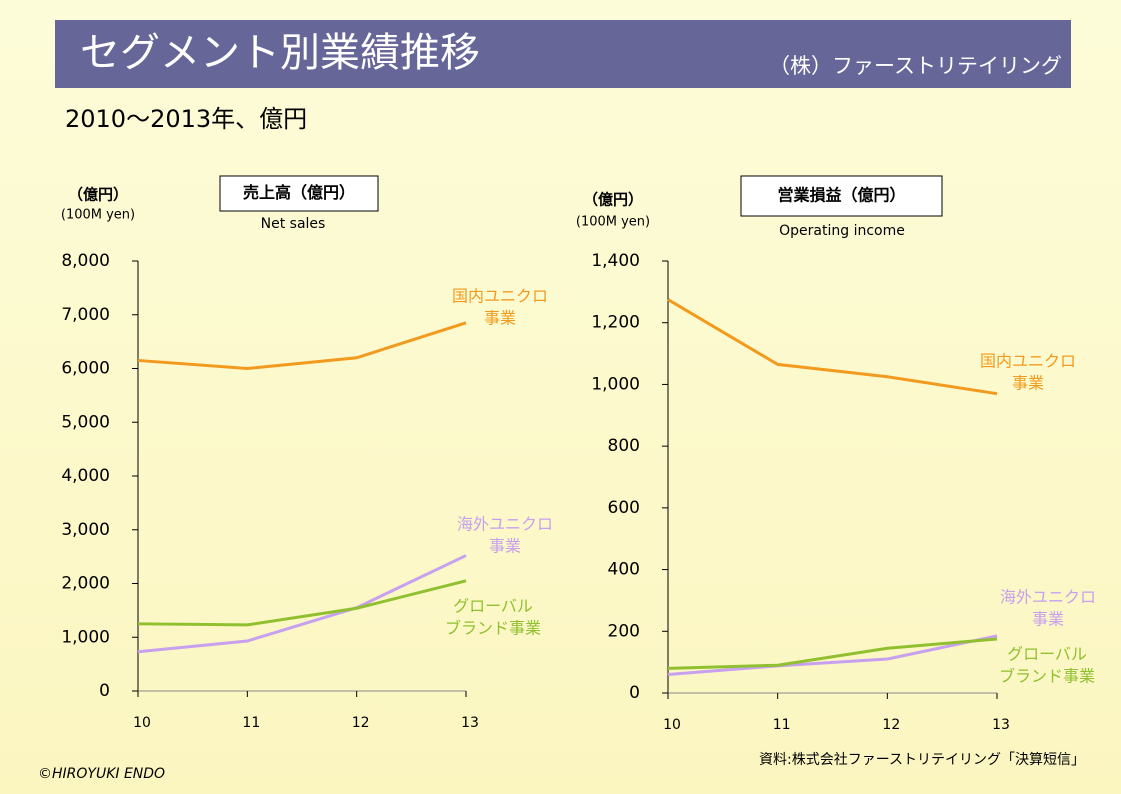 The width and height of the screenshot is (1121, 794). I want to click on chart-subtitle: Operating income, so click(842, 231).